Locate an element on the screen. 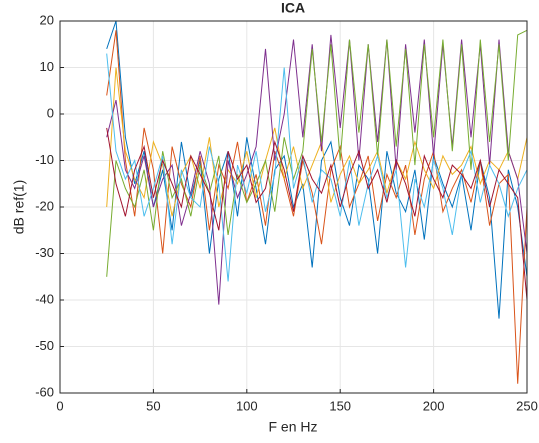 The width and height of the screenshot is (539, 443). x-tick-label: 150 is located at coordinates (340, 405).